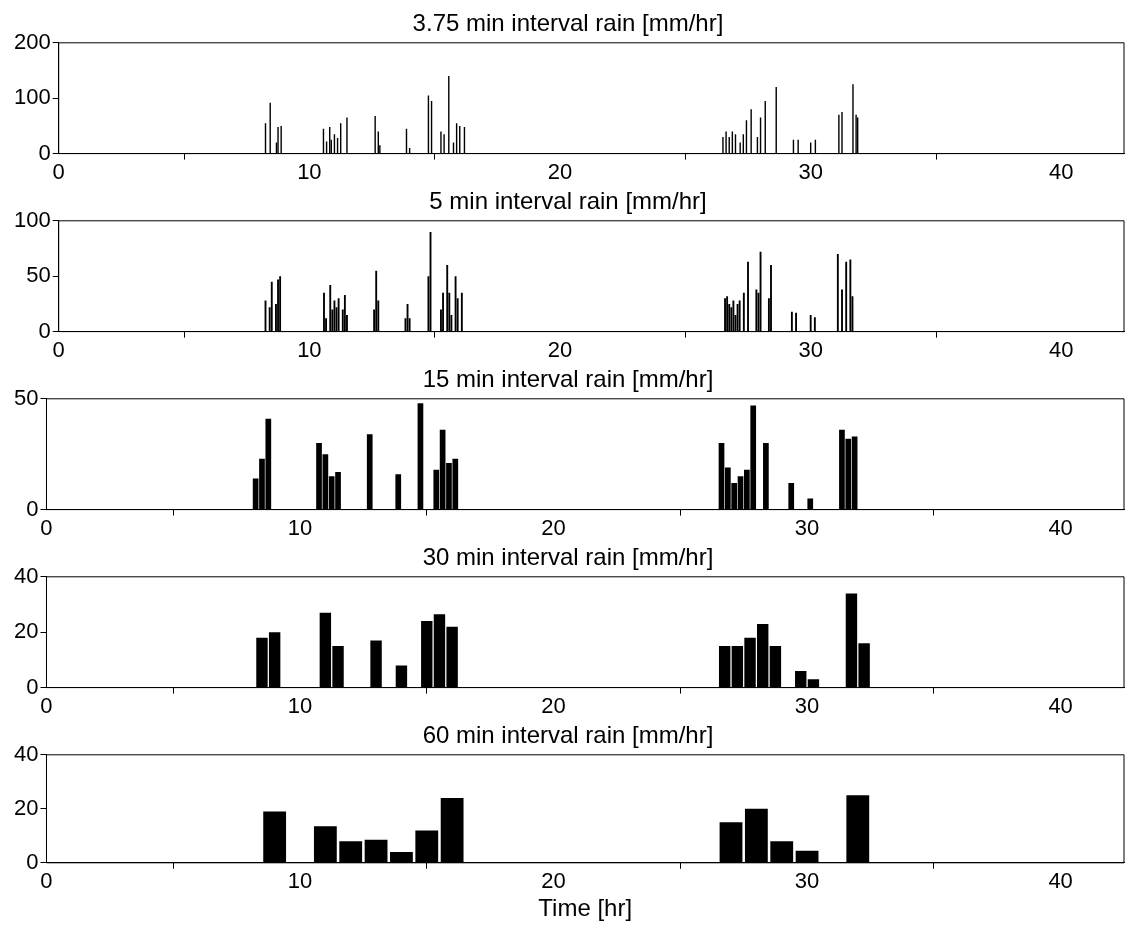  Describe the element at coordinates (32, 41) in the screenshot. I see `y-tick-label: 200` at that location.